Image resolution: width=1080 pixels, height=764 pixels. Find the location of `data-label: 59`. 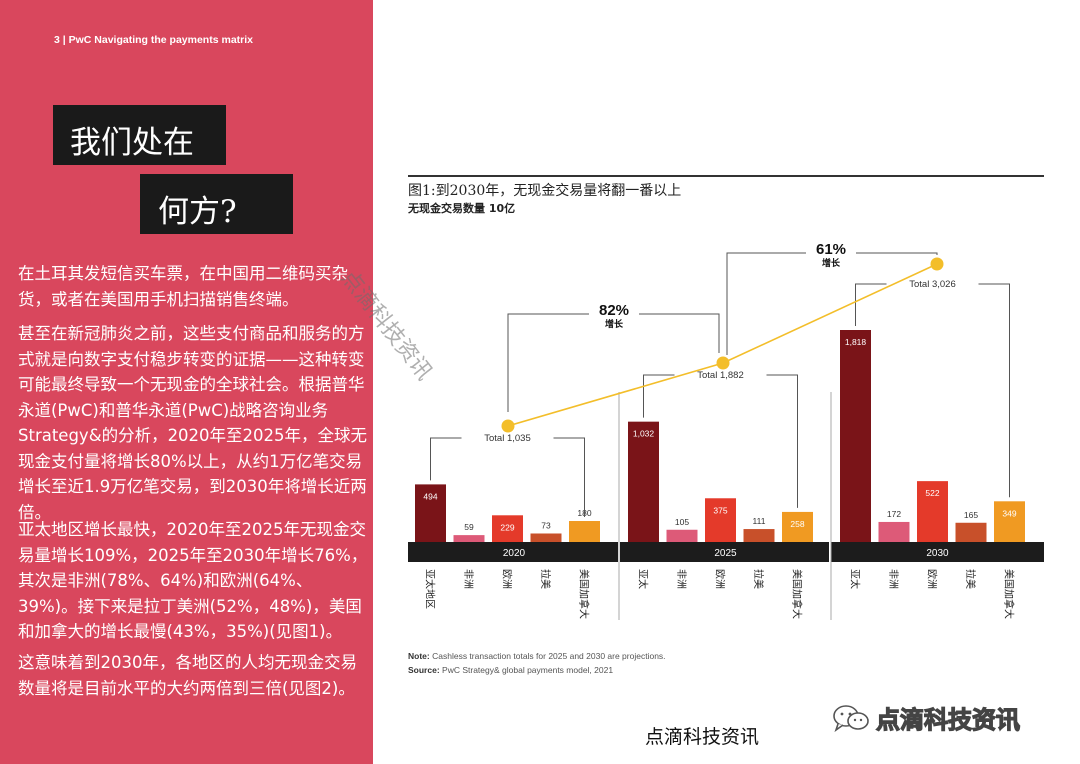

data-label: 59 is located at coordinates (469, 527).